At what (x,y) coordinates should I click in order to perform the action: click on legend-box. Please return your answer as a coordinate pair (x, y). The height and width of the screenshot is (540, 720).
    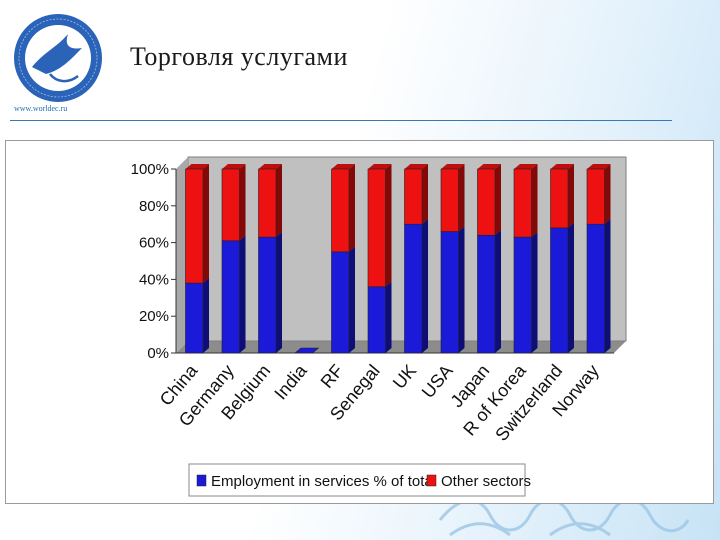
    Looking at the image, I should click on (357, 480).